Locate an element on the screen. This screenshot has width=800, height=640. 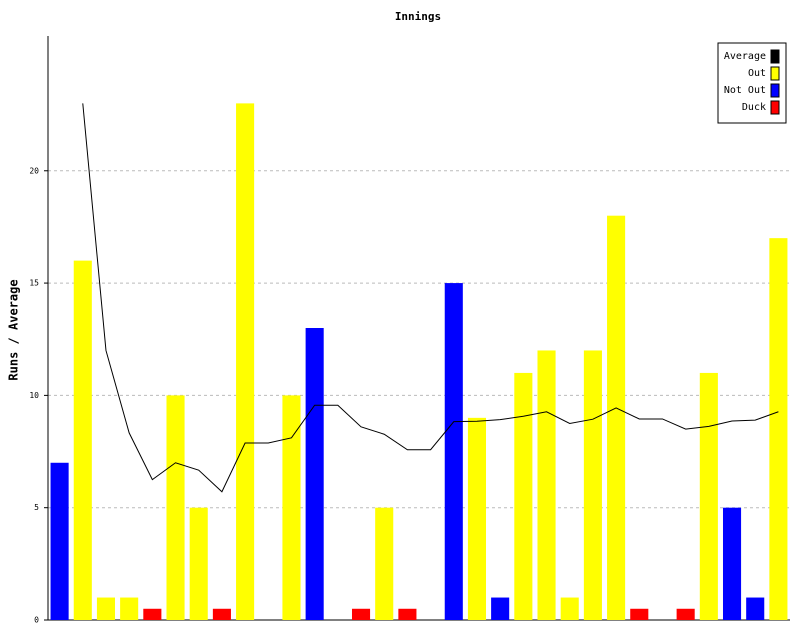
y-tick-label: 10 is located at coordinates (34, 395).